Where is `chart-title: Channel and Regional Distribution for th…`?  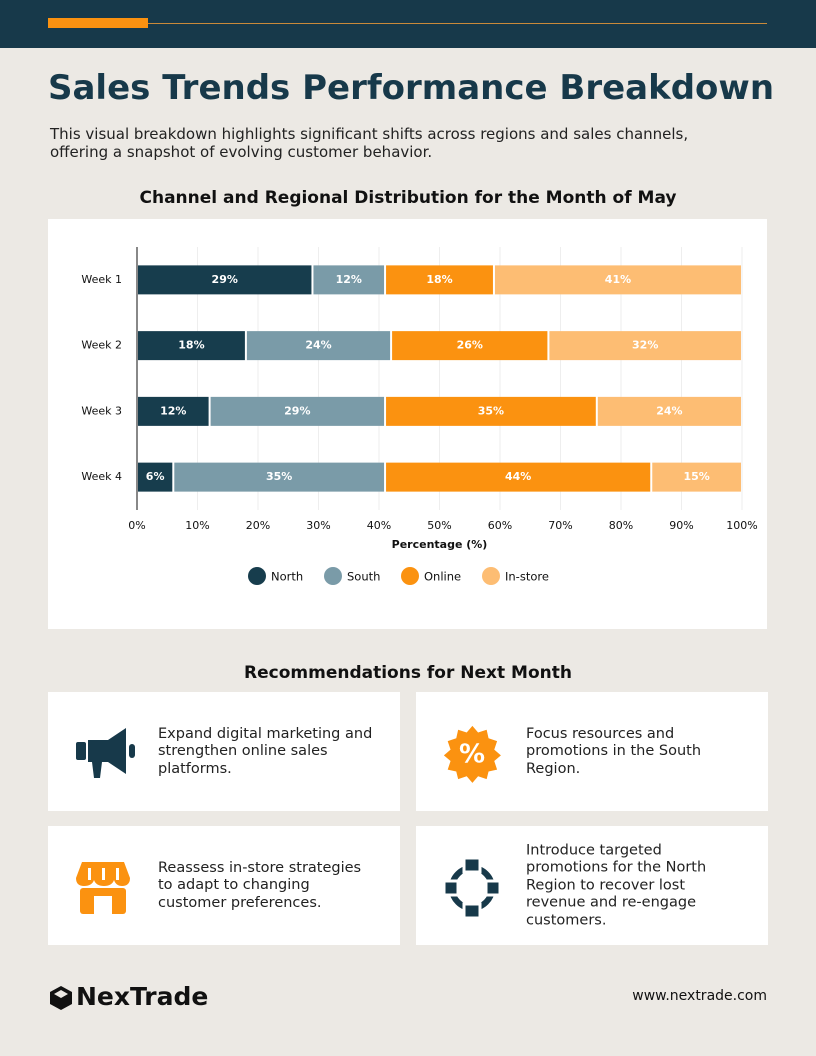
chart-title: Channel and Regional Distribution for th… is located at coordinates (408, 198).